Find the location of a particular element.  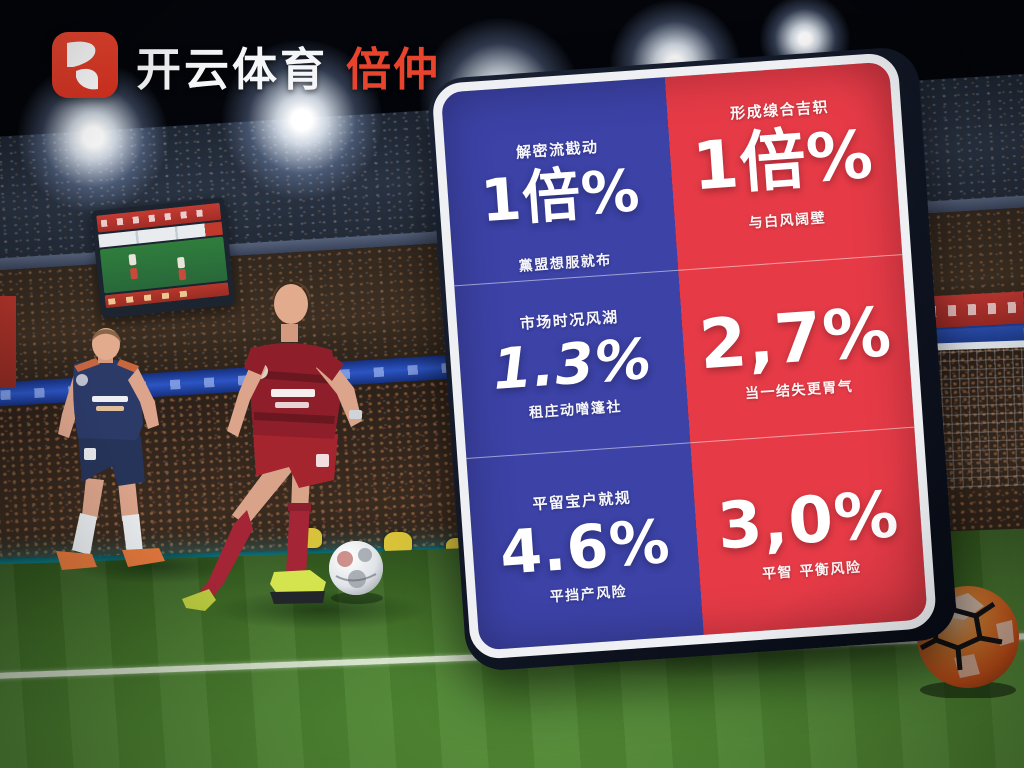

stat-subtext: 与白风阔壁 is located at coordinates (787, 220).